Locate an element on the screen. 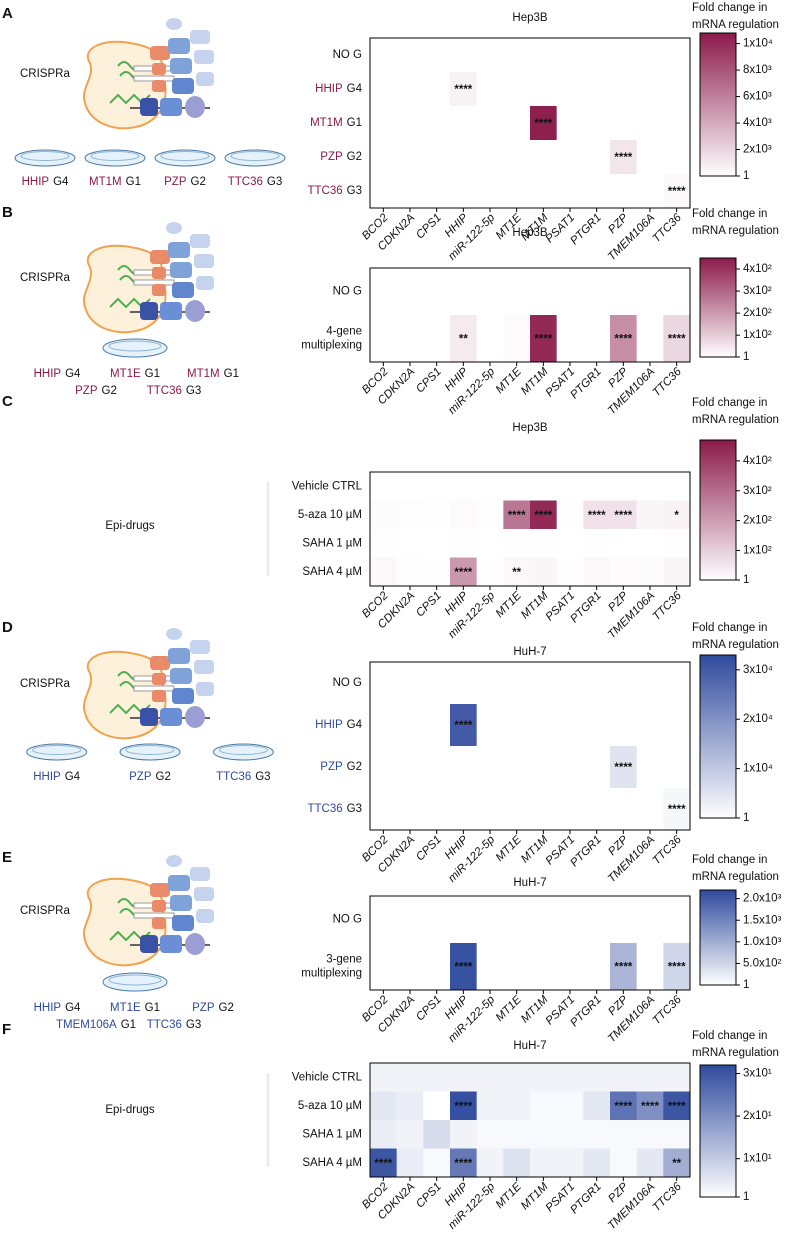  colorbar-tick-label: 1 is located at coordinates (746, 1197).